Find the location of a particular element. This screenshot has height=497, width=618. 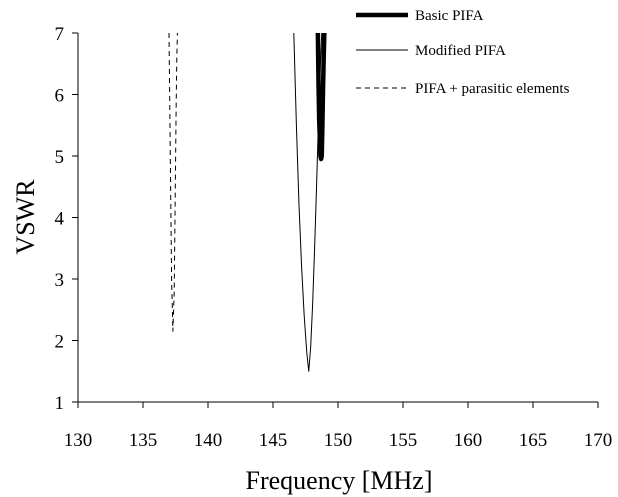

x-tick-label: 165 is located at coordinates (533, 440).